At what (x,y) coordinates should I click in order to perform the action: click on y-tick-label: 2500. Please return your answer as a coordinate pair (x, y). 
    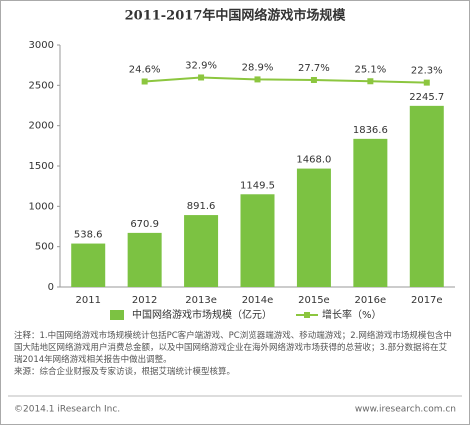
    Looking at the image, I should click on (41, 85).